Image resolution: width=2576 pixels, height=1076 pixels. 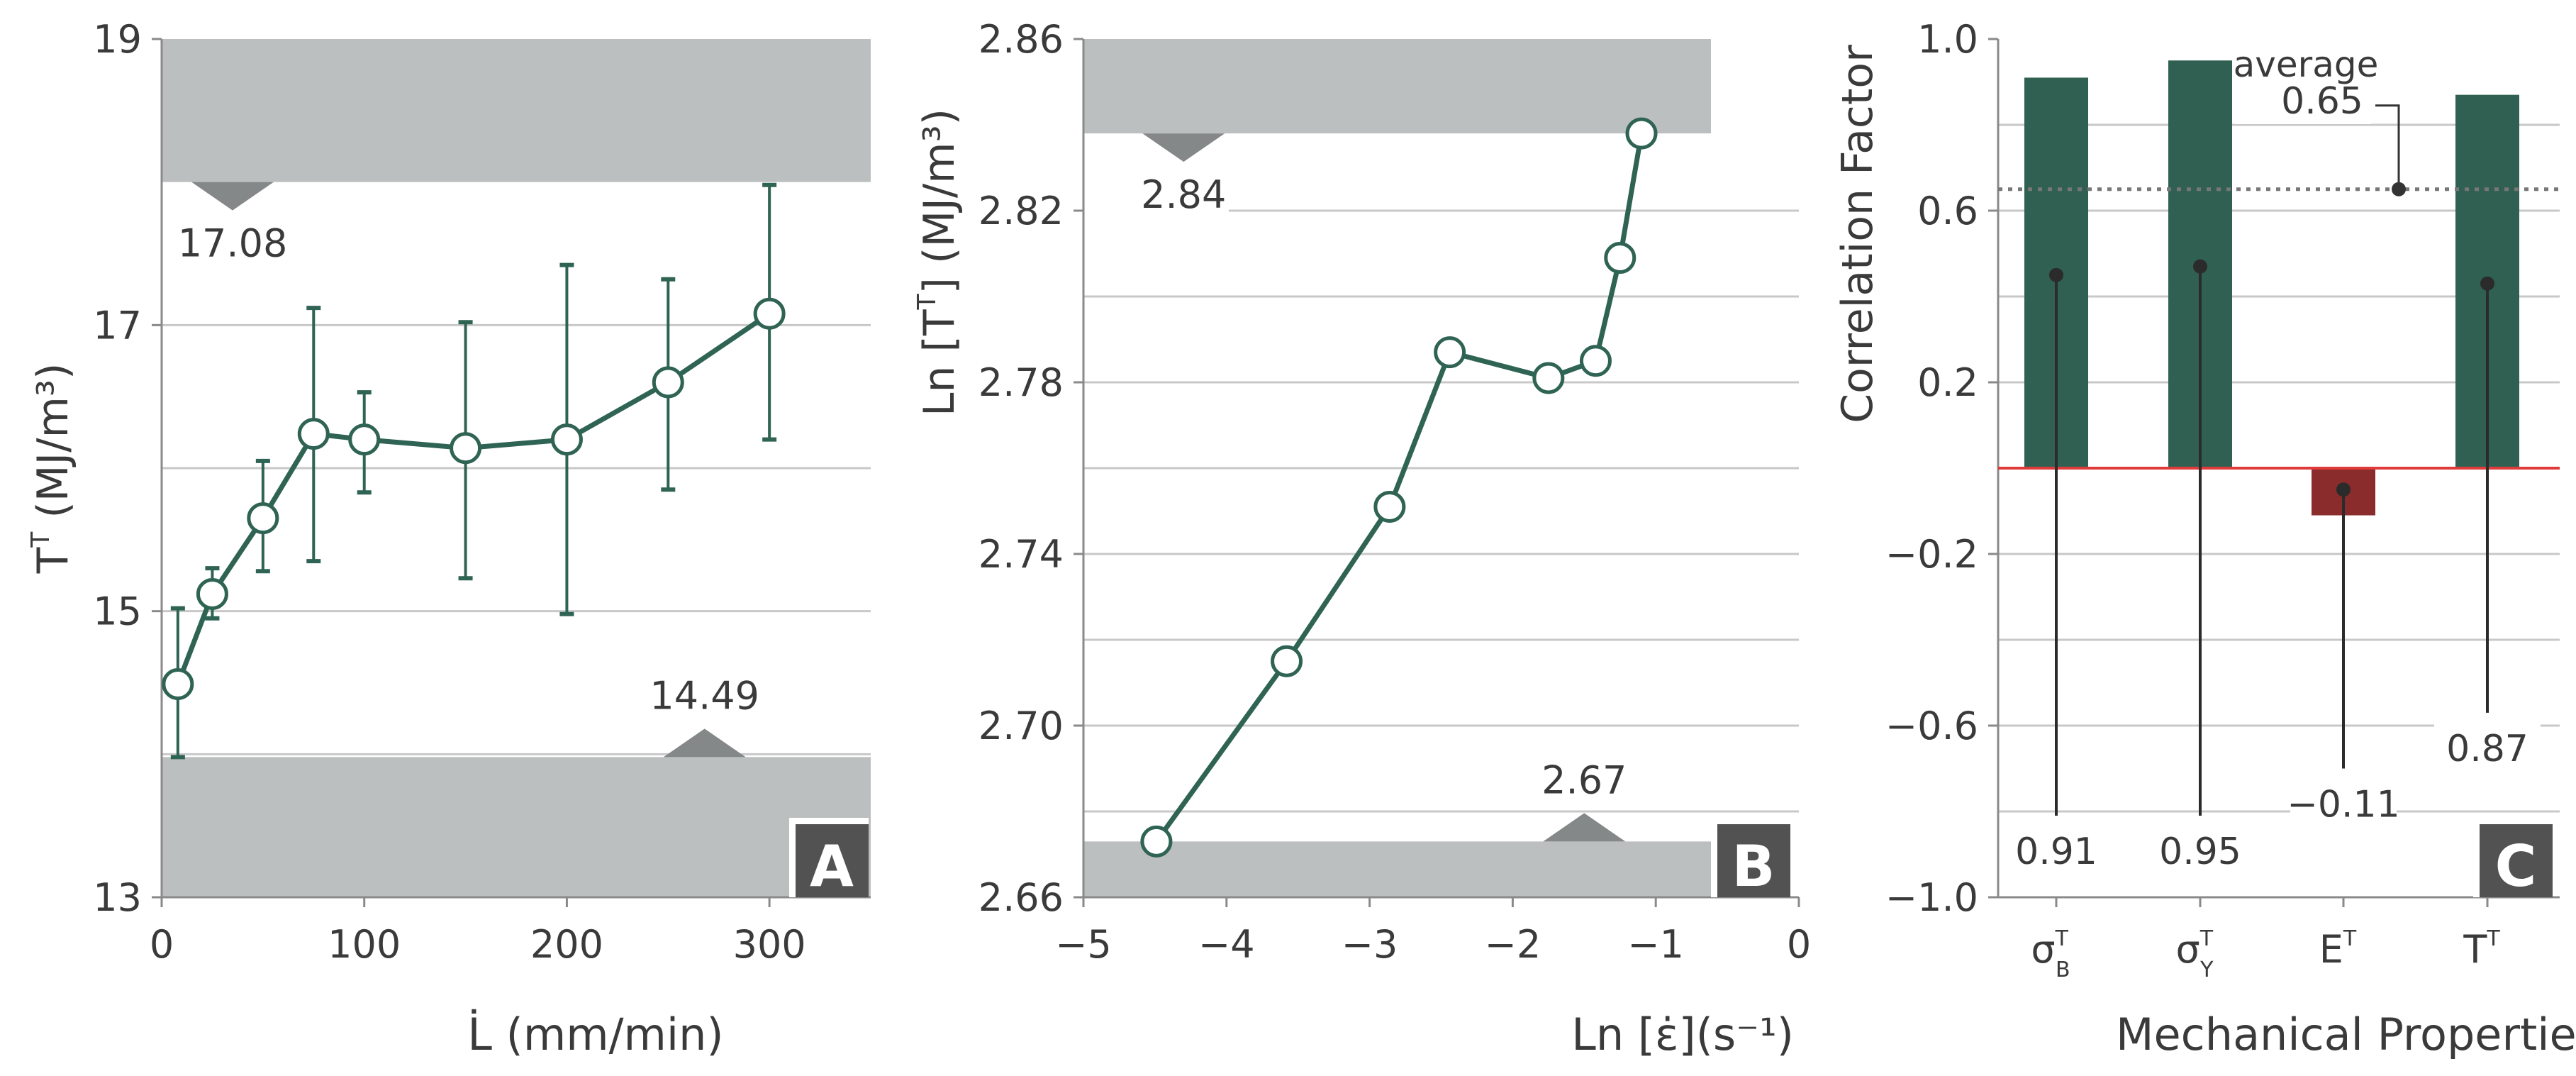 I want to click on panel-b-x-tick-label: −3, so click(x=1370, y=944).